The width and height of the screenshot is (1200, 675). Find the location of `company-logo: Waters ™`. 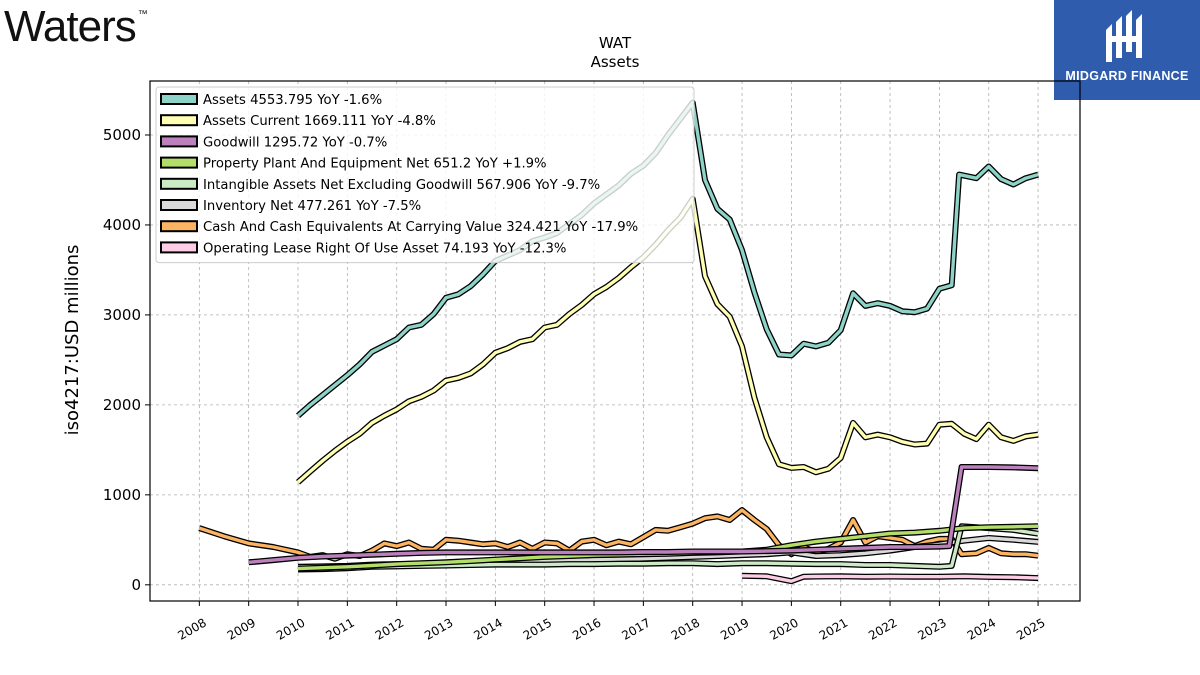

company-logo: Waters ™ is located at coordinates (76, 27).